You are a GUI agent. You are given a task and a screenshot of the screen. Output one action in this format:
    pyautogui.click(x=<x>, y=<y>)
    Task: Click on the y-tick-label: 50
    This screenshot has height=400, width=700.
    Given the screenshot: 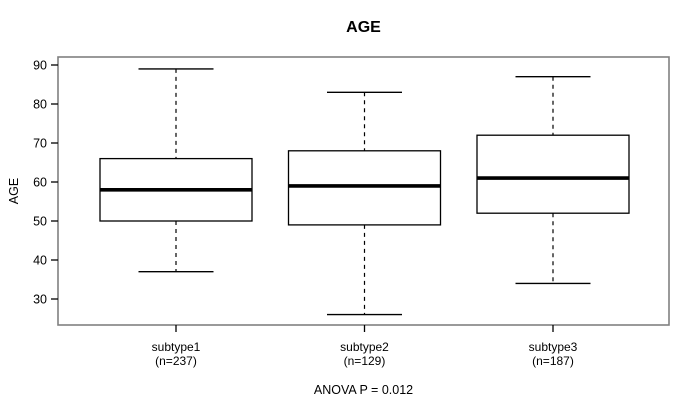 What is the action you would take?
    pyautogui.click(x=40, y=222)
    